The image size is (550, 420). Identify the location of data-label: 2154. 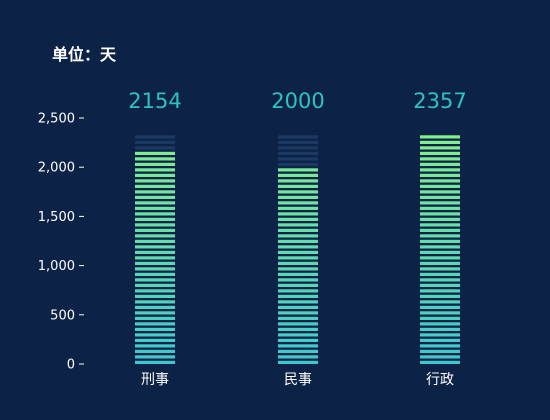
(154, 101).